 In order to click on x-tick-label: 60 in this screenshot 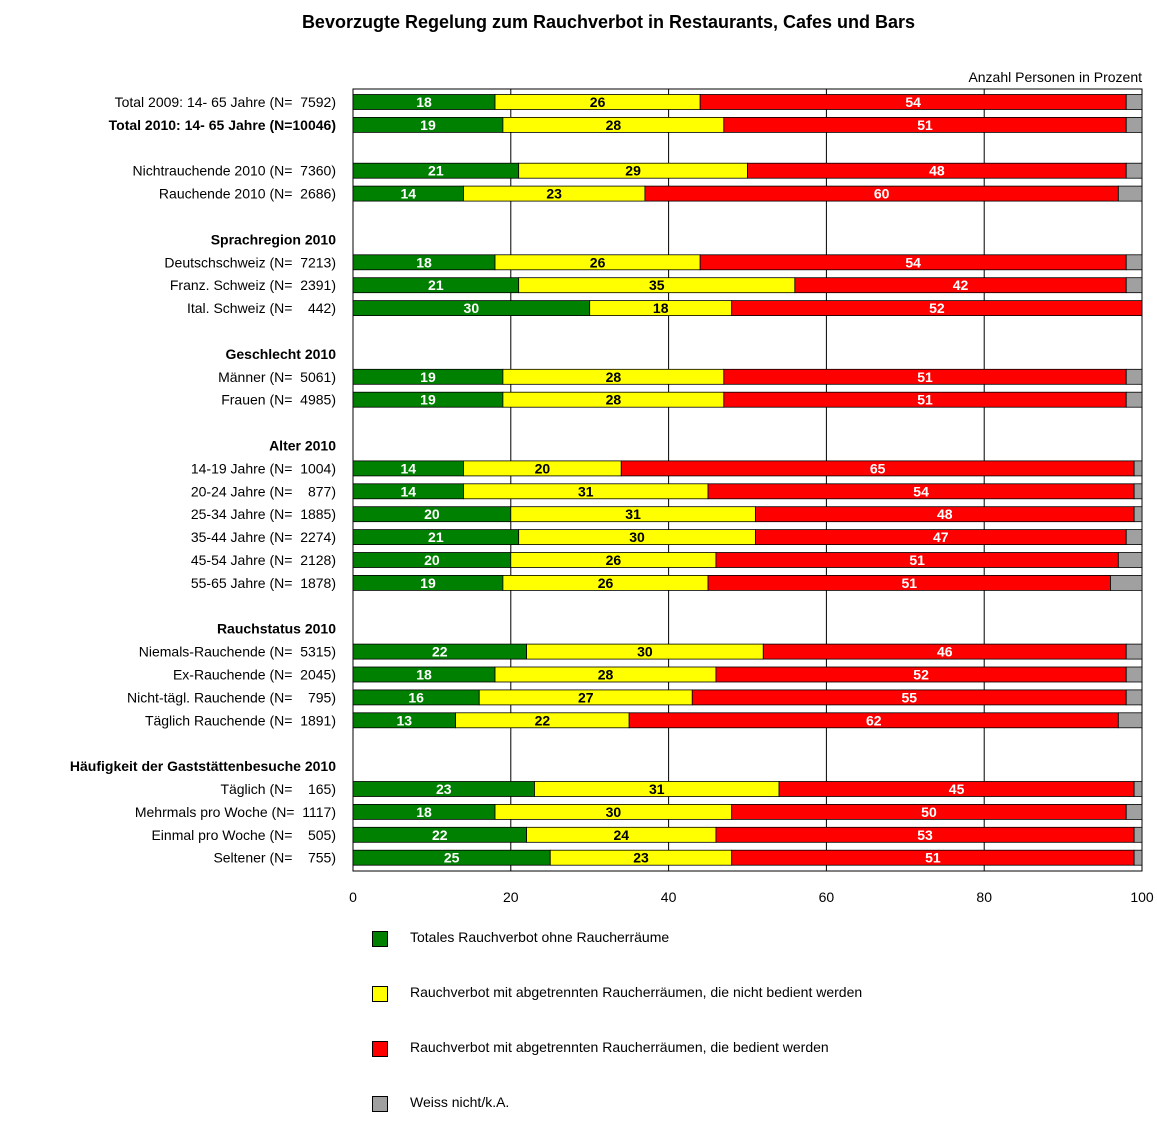, I will do `click(827, 897)`.